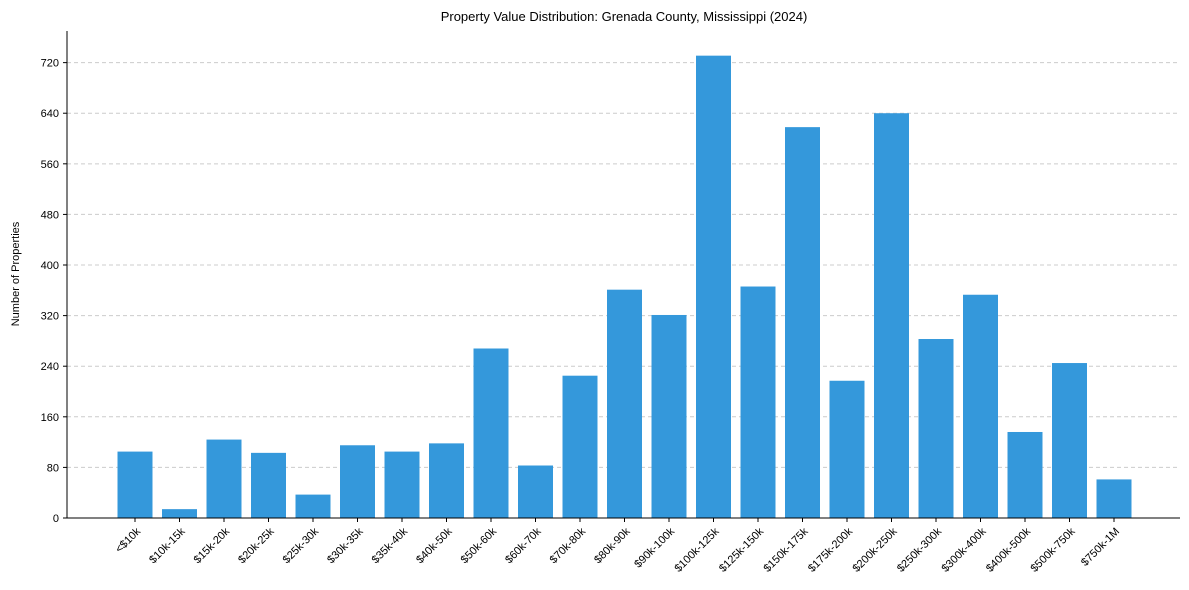 The height and width of the screenshot is (590, 1189). I want to click on x-tick-label: $20k-25k, so click(256, 545).